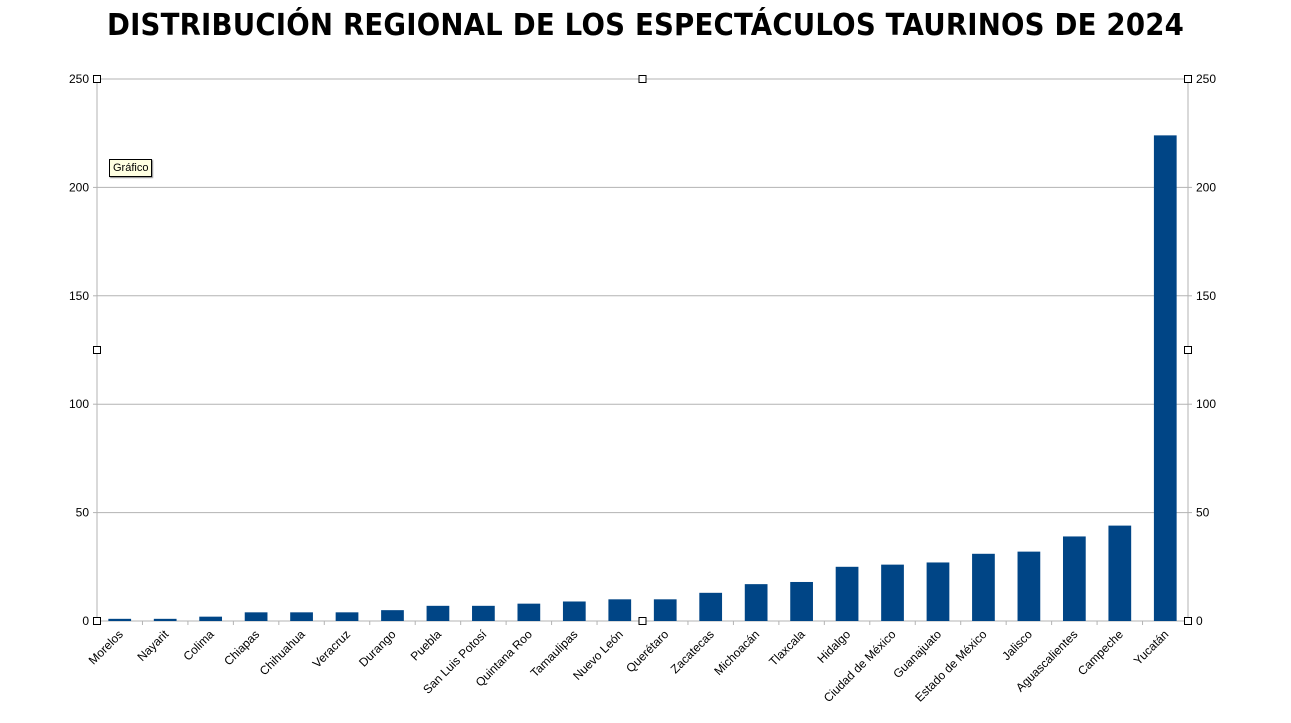 The width and height of the screenshot is (1291, 723). I want to click on y-tick-label-right: 150, so click(1206, 296).